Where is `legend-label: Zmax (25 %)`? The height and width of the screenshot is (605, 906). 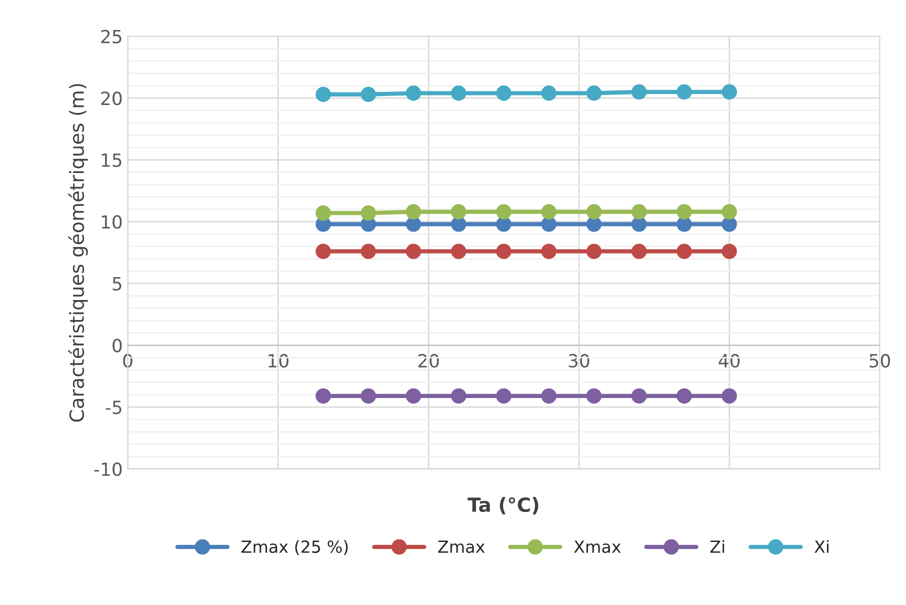
legend-label: Zmax (25 %) is located at coordinates (295, 547).